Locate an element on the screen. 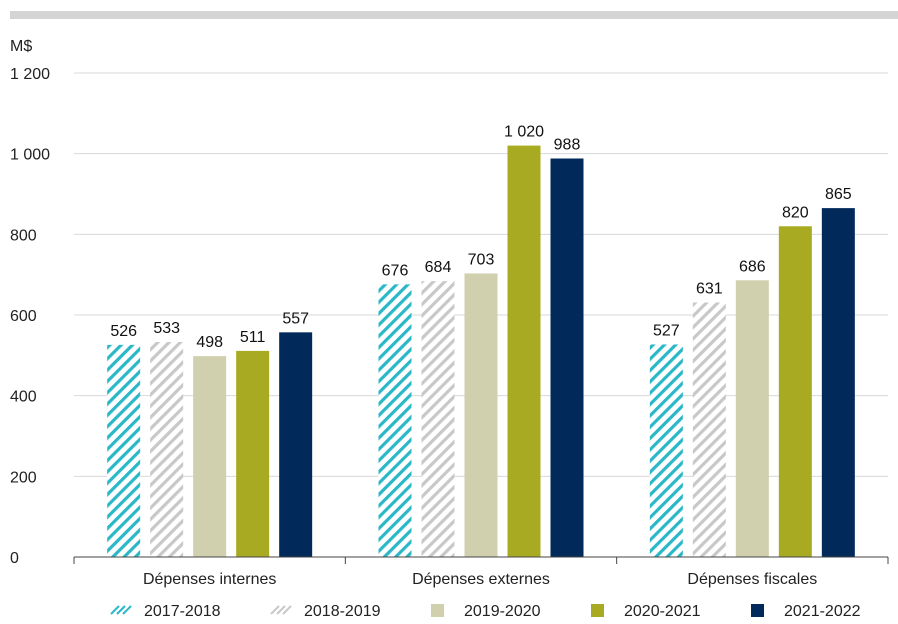 The height and width of the screenshot is (624, 898). top-decorative-bar is located at coordinates (454, 15).